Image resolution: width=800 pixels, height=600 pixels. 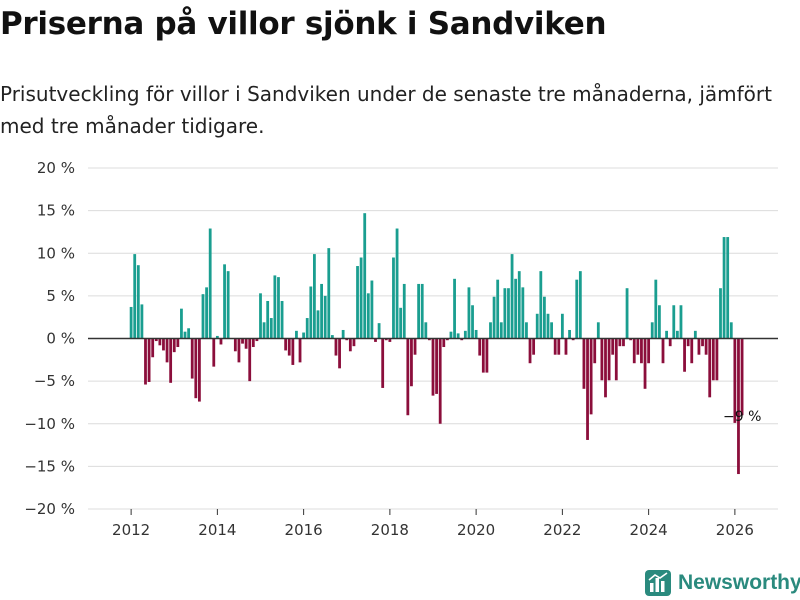 What do you see at coordinates (742, 417) in the screenshot?
I see `annotation-label: −9 %` at bounding box center [742, 417].